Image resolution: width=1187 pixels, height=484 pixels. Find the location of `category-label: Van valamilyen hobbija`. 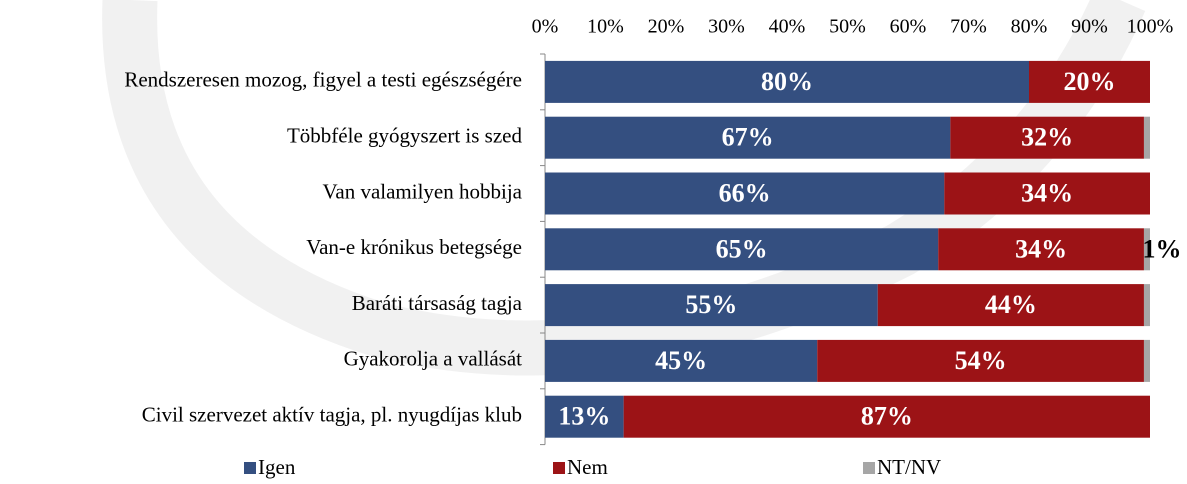

category-label: Van valamilyen hobbija is located at coordinates (423, 191).